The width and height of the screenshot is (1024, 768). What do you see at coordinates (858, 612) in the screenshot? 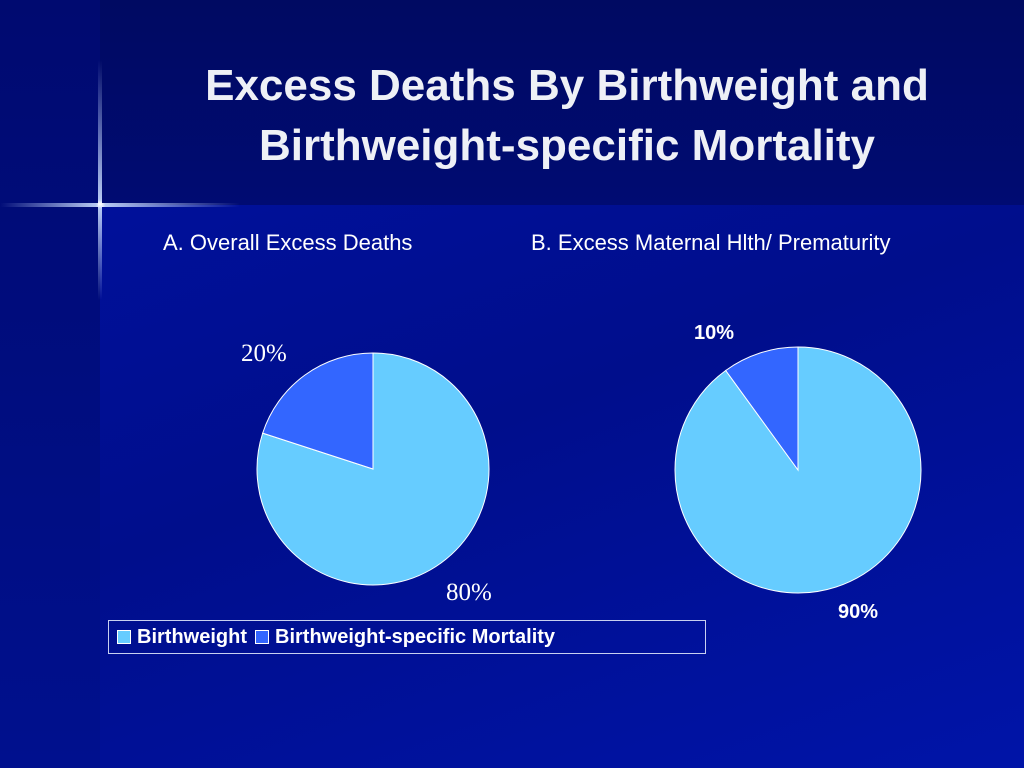
I see `pie-b-label-birthweight: 90%` at bounding box center [858, 612].